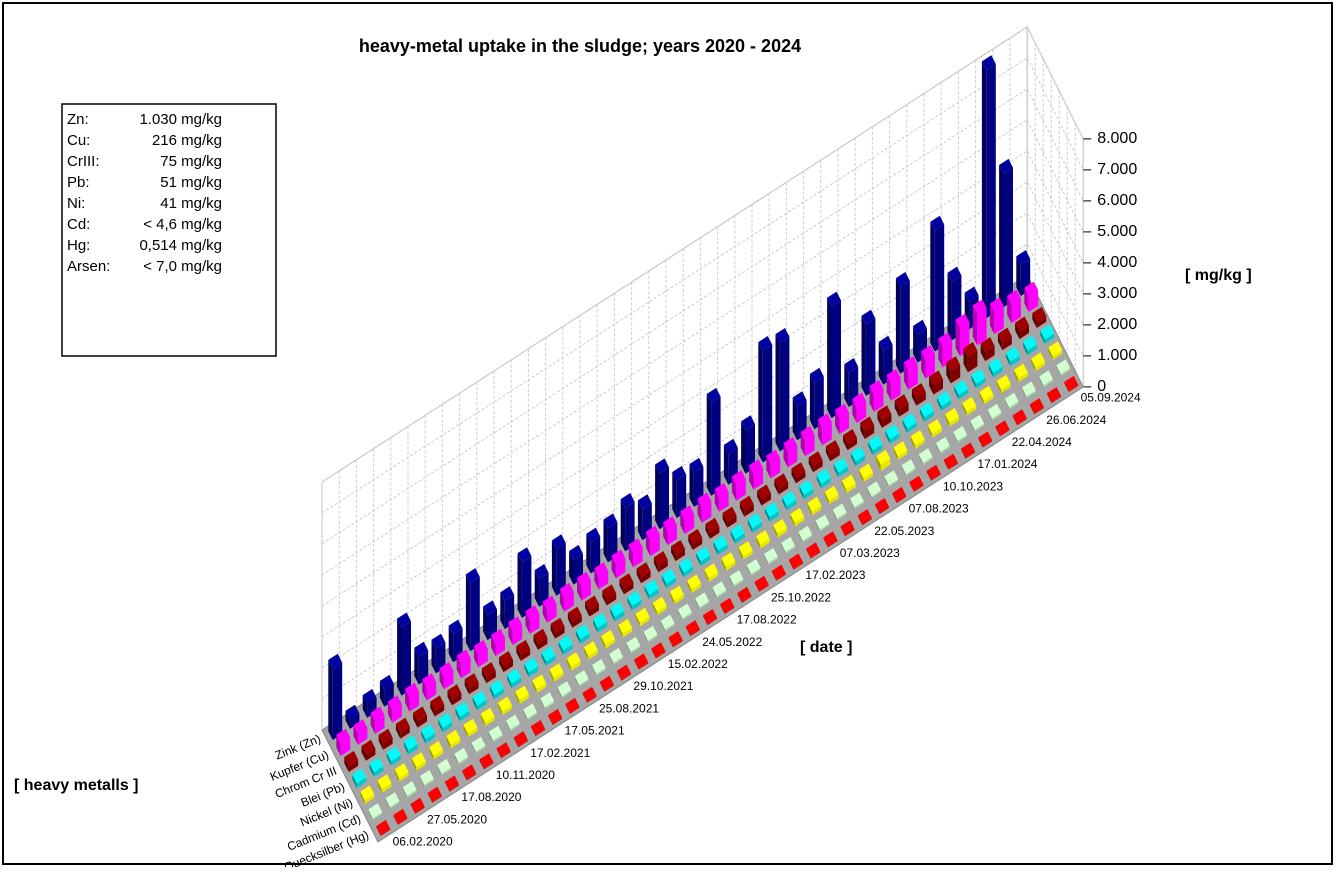 Image resolution: width=1336 pixels, height=872 pixels. What do you see at coordinates (560, 753) in the screenshot?
I see `x-tick-label: 17.02.2021` at bounding box center [560, 753].